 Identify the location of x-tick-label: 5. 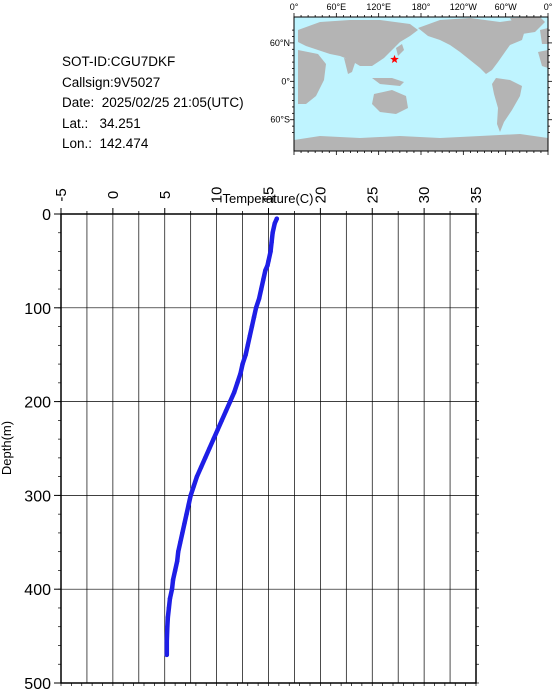
(165, 195).